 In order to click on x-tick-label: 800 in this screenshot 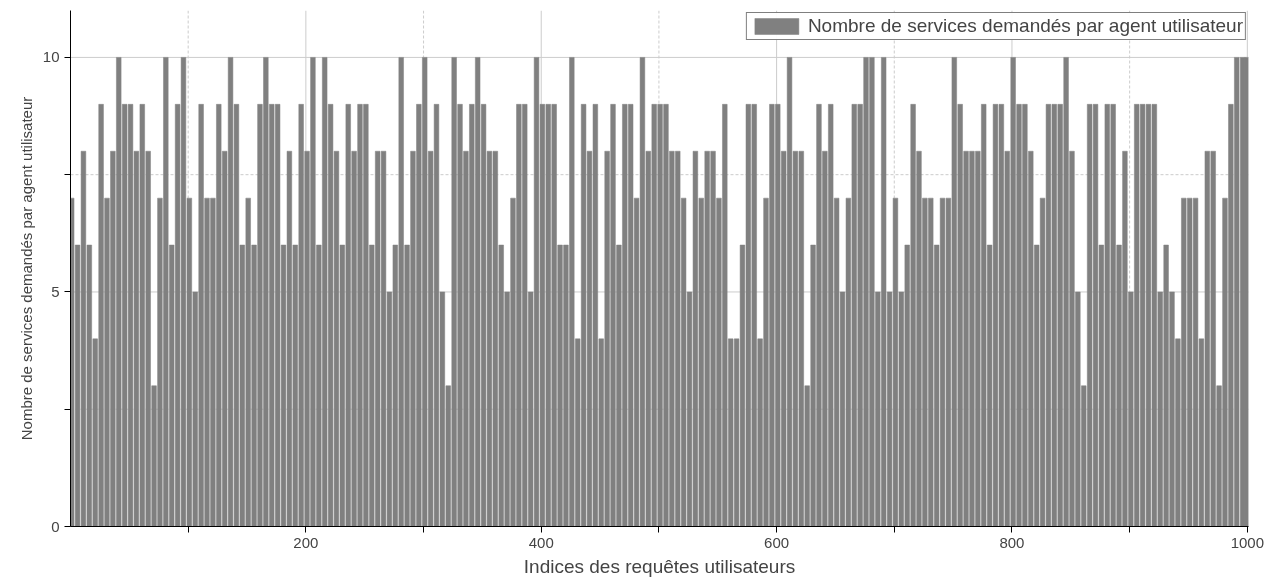, I will do `click(1012, 542)`.